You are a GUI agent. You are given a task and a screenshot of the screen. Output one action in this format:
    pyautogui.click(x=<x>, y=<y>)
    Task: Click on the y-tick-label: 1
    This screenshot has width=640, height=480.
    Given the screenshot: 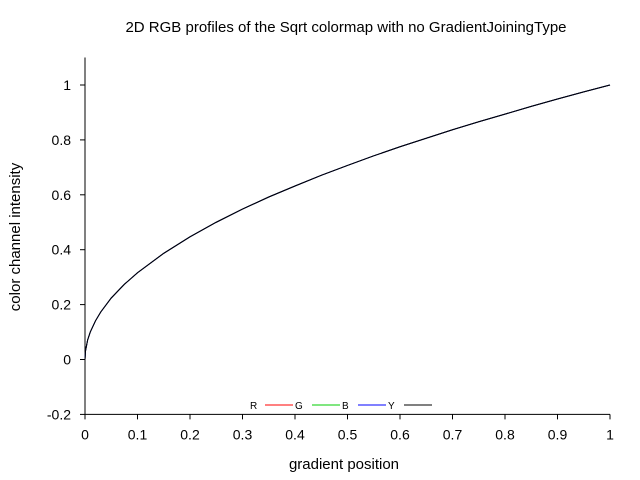 What is the action you would take?
    pyautogui.click(x=67, y=85)
    